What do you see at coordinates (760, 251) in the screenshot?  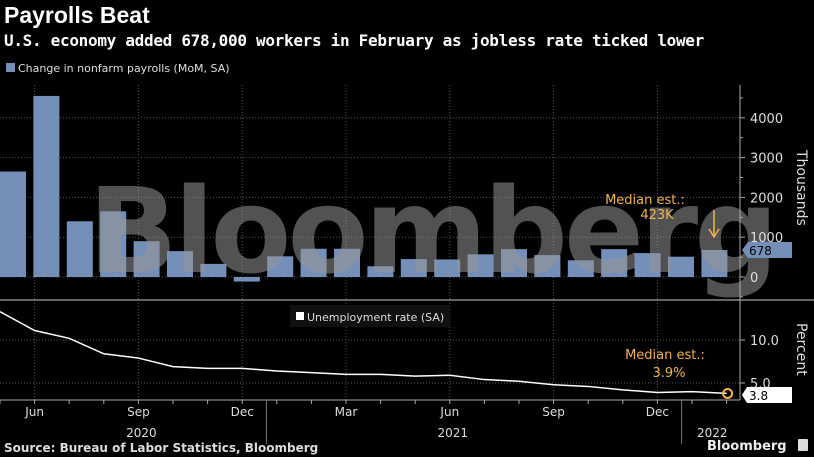 I see `last-payroll-value: 678` at bounding box center [760, 251].